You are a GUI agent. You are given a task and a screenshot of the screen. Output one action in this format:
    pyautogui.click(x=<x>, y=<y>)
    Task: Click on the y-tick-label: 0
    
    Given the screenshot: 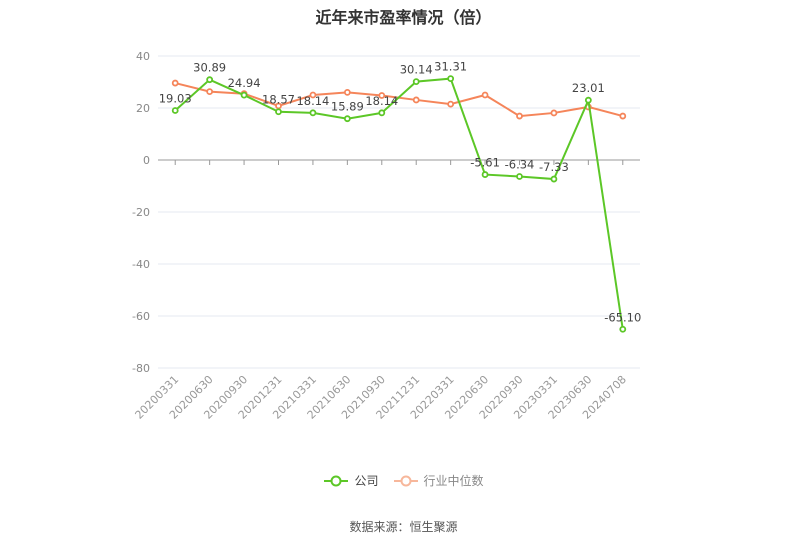 What is the action you would take?
    pyautogui.click(x=146, y=160)
    